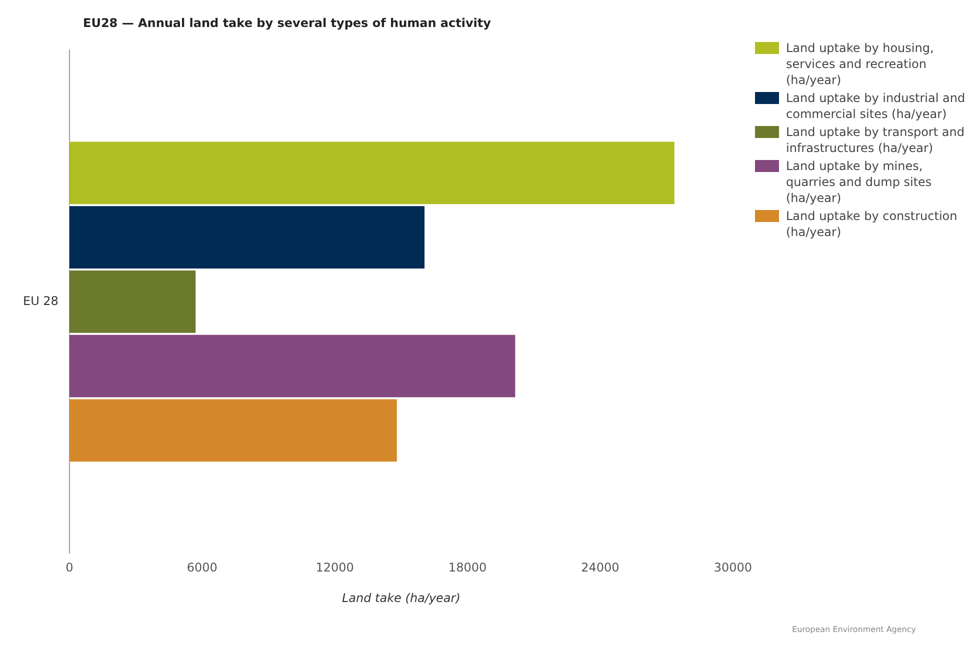 The image size is (976, 646). Describe the element at coordinates (733, 567) in the screenshot. I see `x-tick-label: 30000` at that location.